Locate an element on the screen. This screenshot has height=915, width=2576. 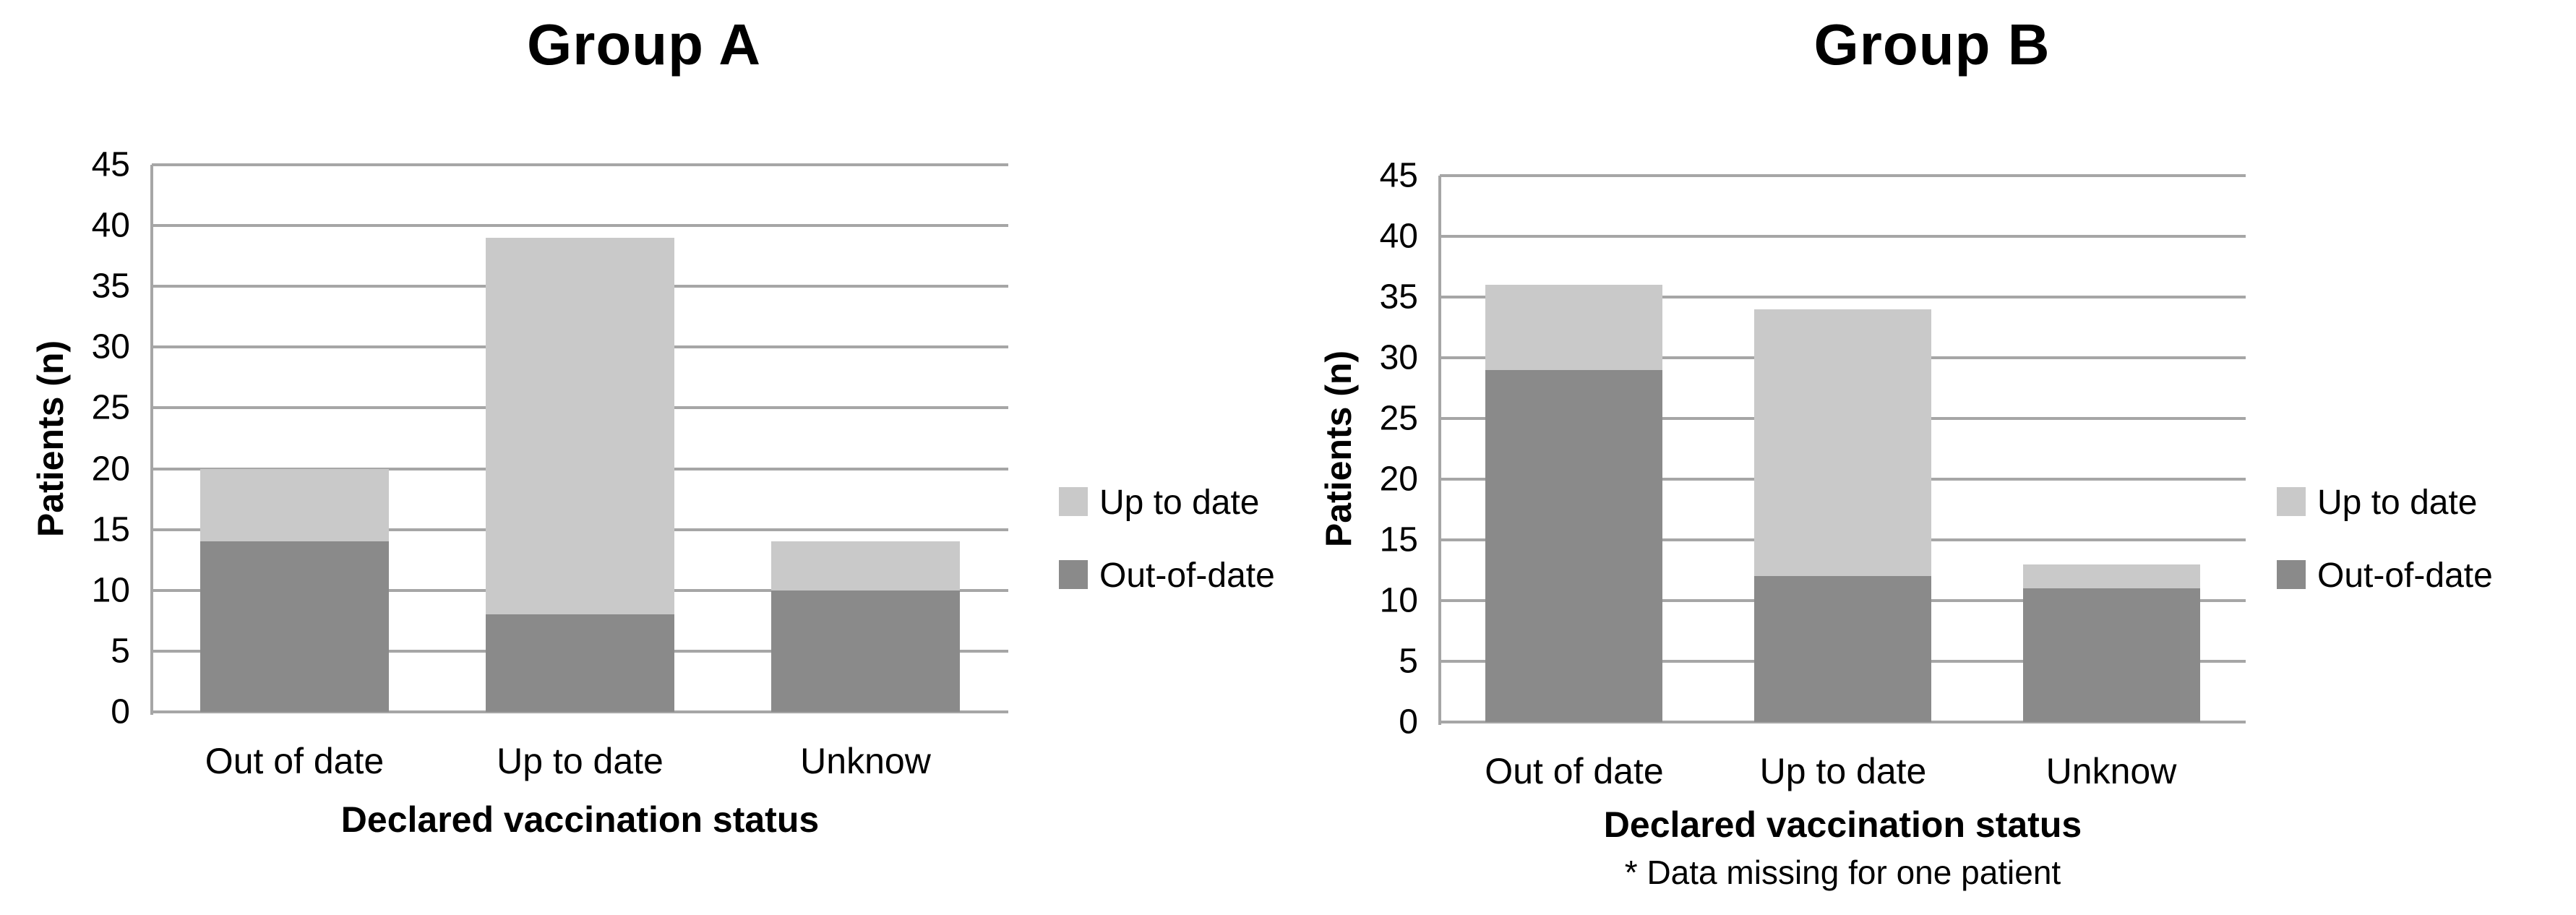
chart-title: Group B is located at coordinates (1932, 44).